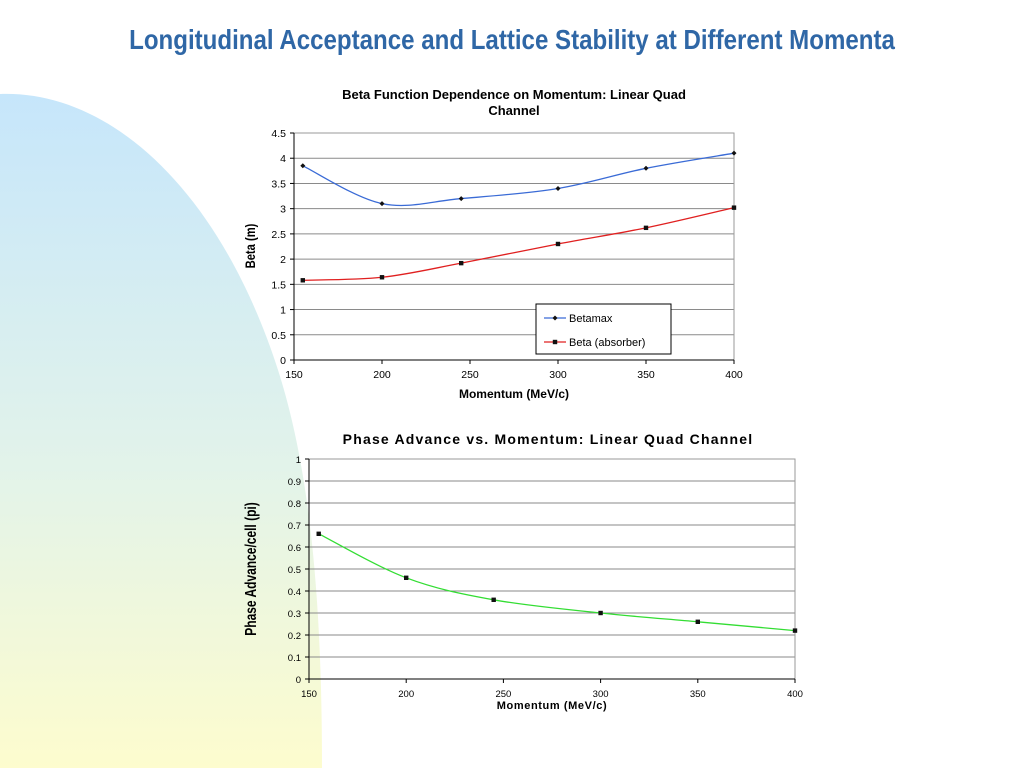 Image resolution: width=1024 pixels, height=768 pixels. I want to click on legend-label: Betamax, so click(591, 319).